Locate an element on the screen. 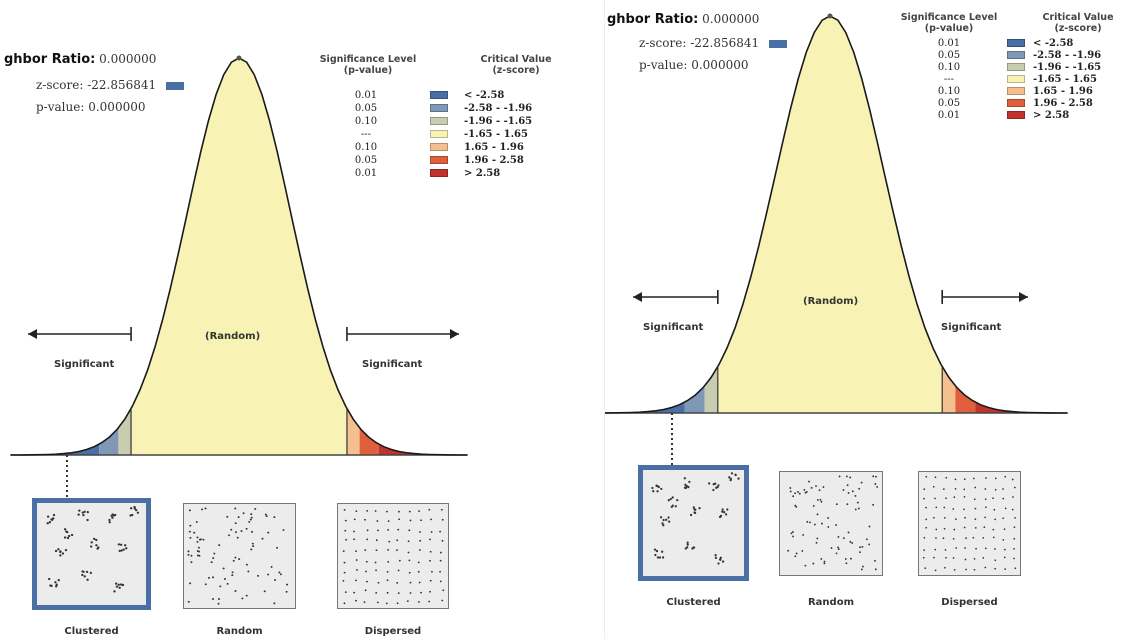 The width and height of the screenshot is (1123, 639). legend-row: 0.05 1.96 - 2.58 is located at coordinates (1030, 103).